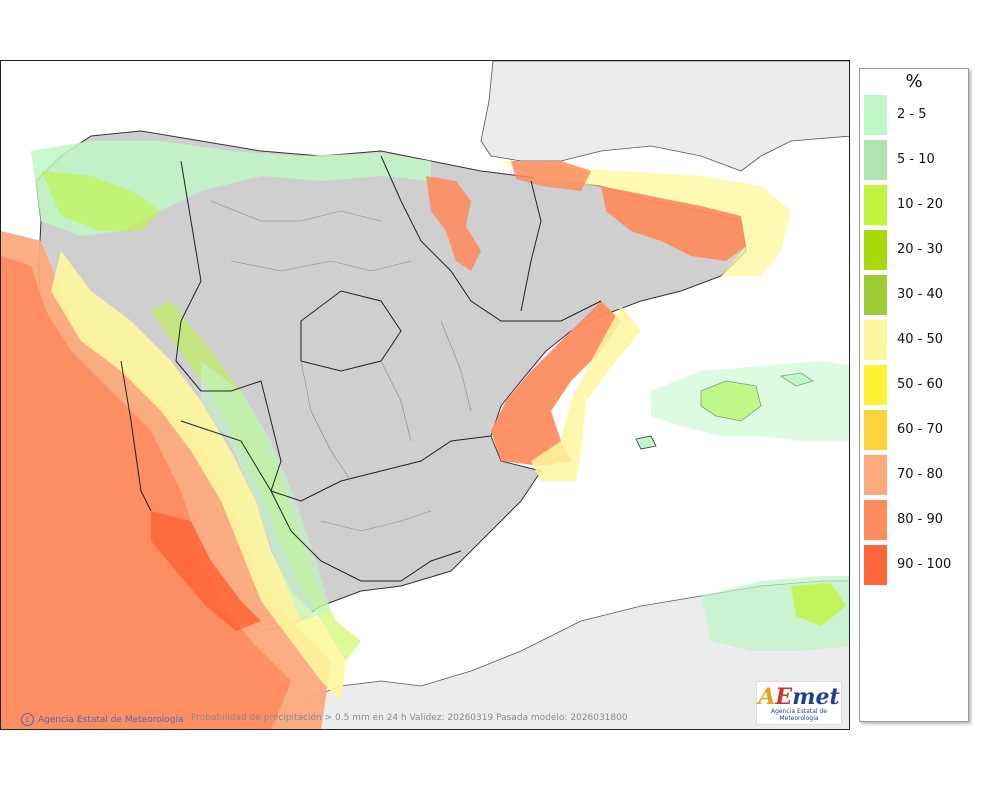 Image resolution: width=1000 pixels, height=790 pixels. Describe the element at coordinates (664, 116) in the screenshot. I see `france-landmass` at that location.